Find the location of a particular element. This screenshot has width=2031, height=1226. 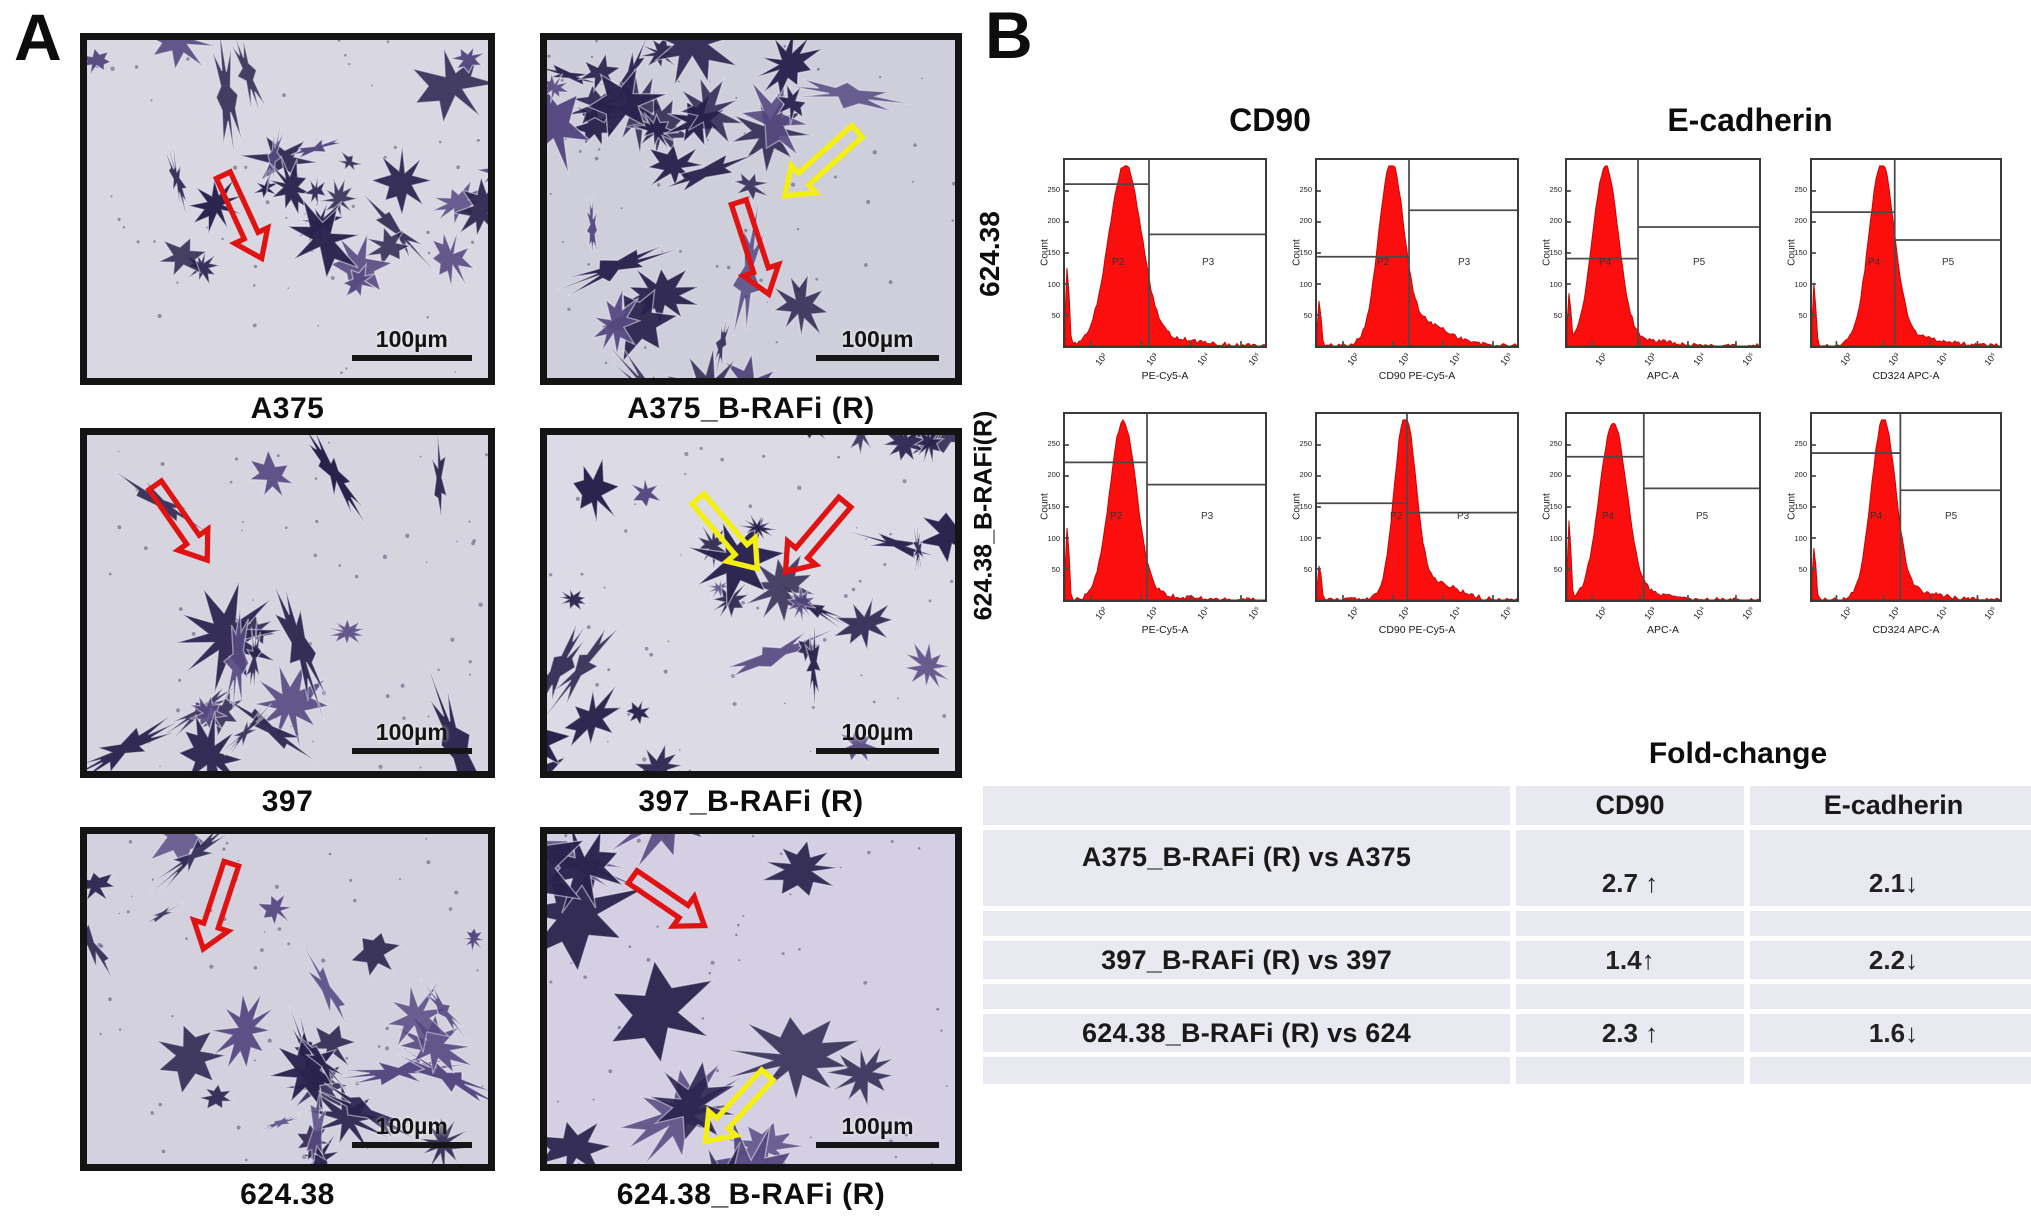

row-cd90-value: 2.3 ↑ is located at coordinates (1630, 1033).